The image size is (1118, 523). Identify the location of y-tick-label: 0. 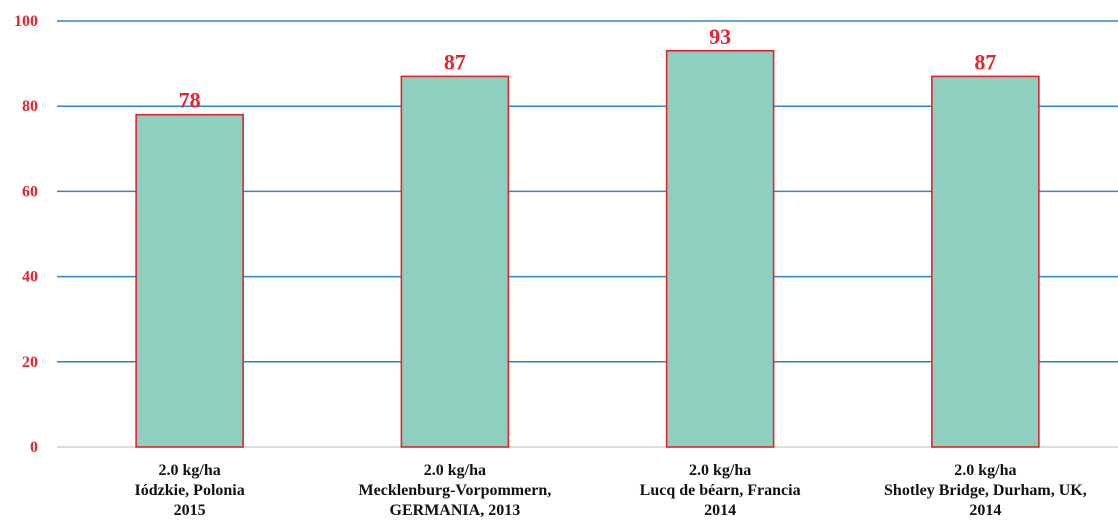
(34, 447).